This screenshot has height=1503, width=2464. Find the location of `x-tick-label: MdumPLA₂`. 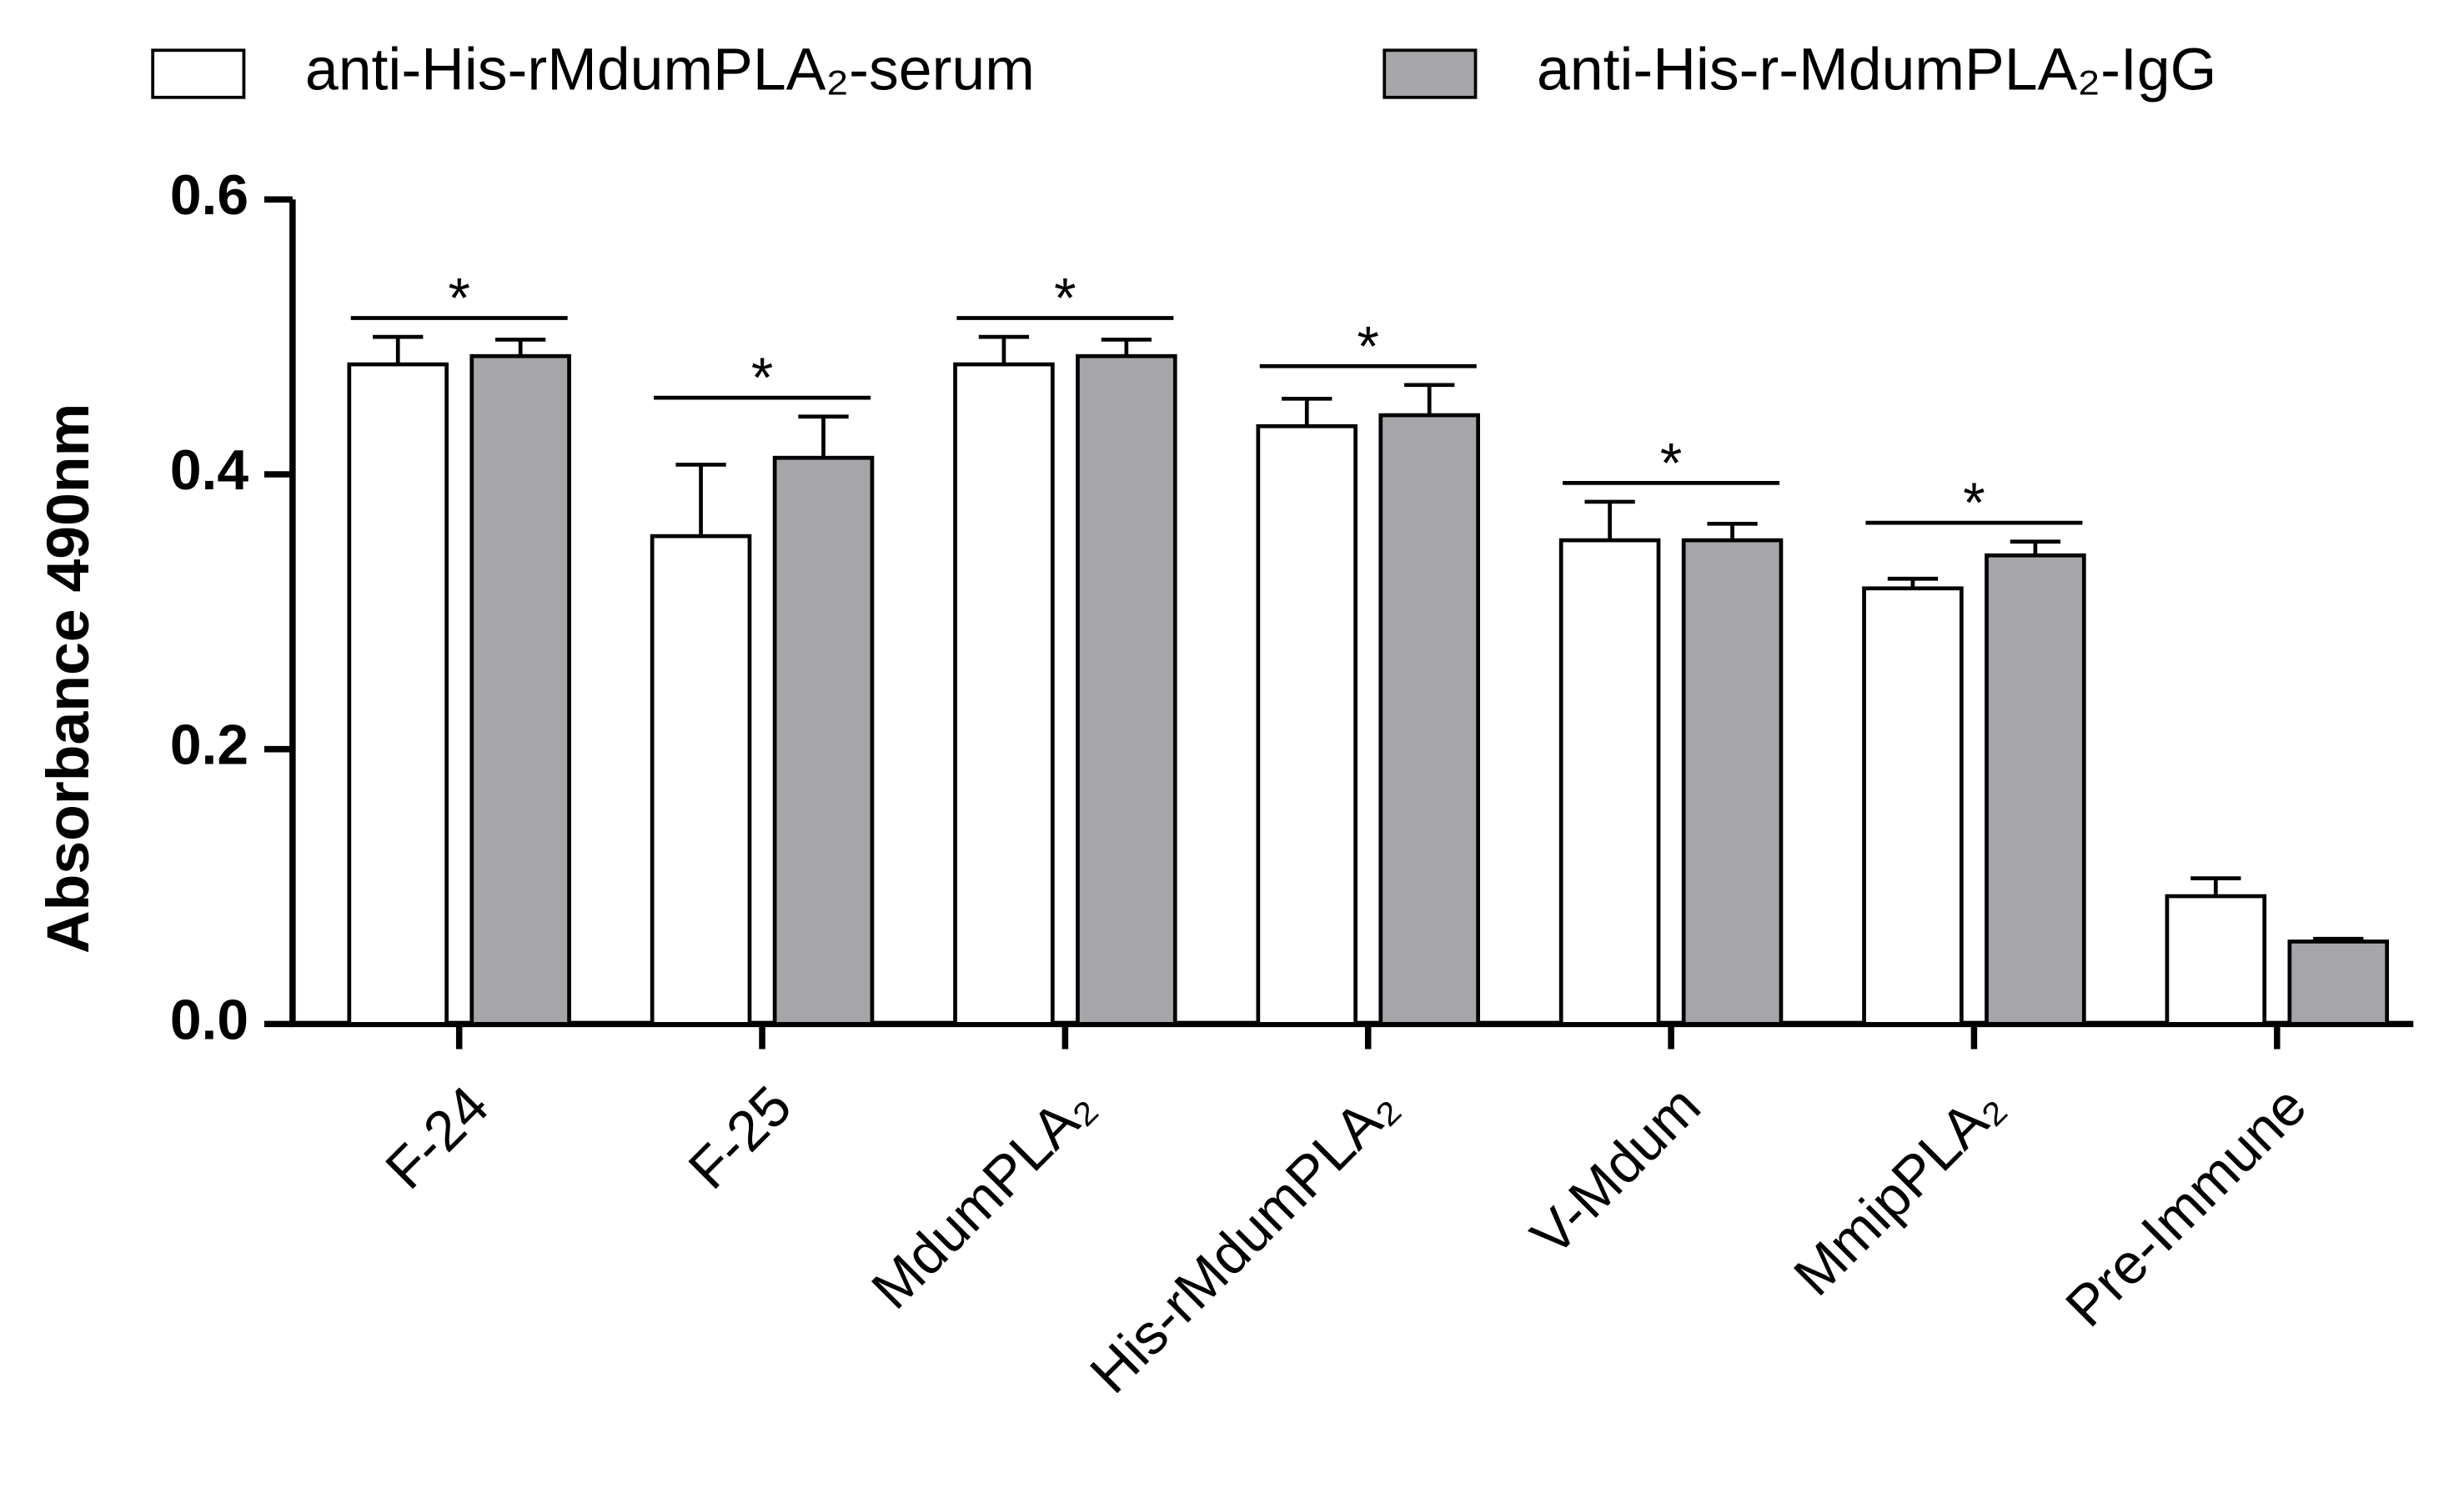

x-tick-label: MdumPLA₂ is located at coordinates (984, 1198).